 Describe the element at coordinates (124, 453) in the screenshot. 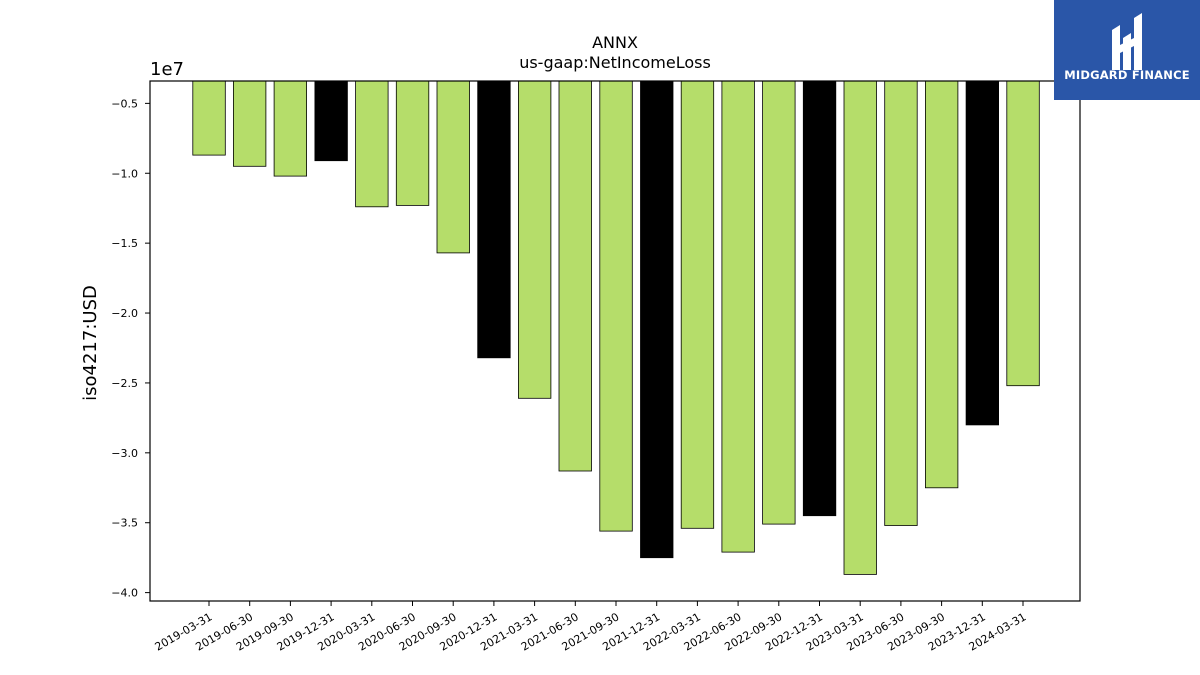

I see `y-tick-label: −3.0` at that location.